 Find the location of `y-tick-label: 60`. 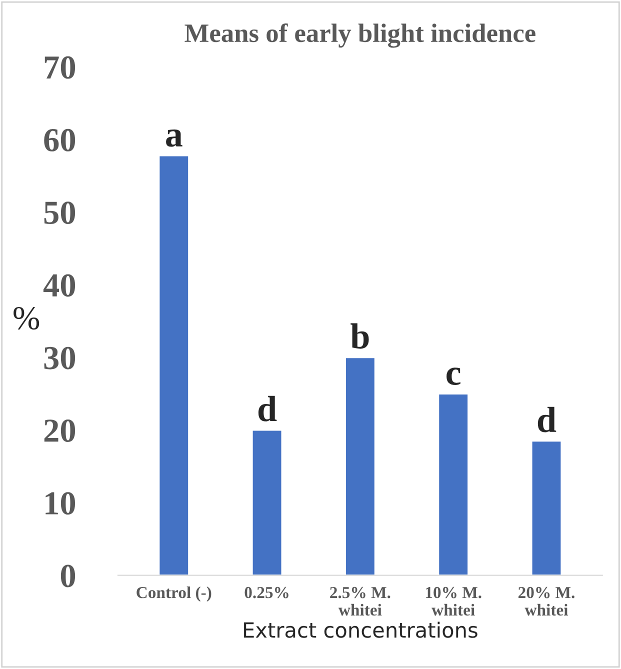

y-tick-label: 60 is located at coordinates (60, 140).